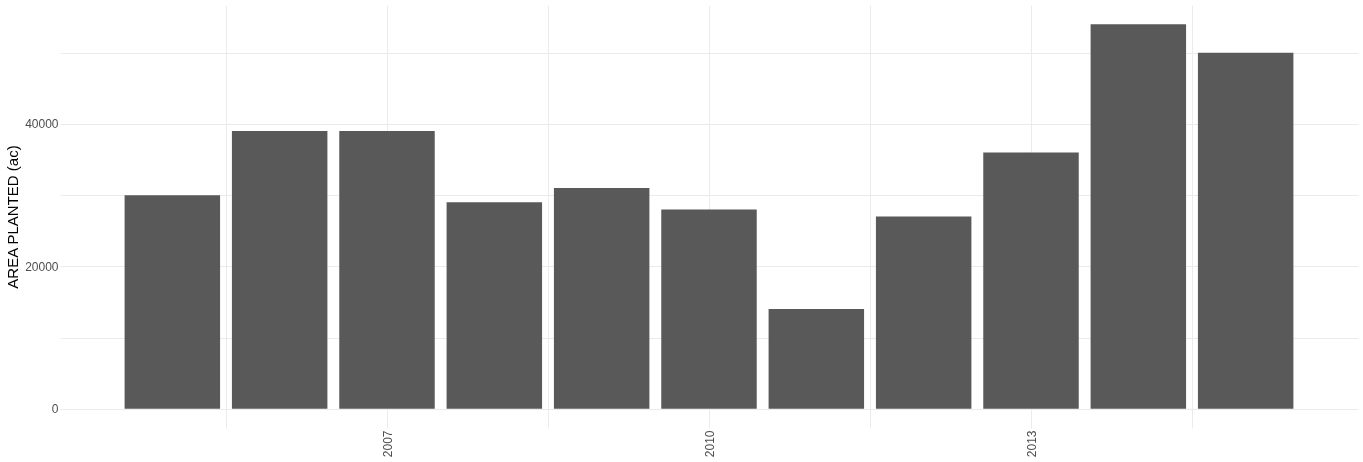 This screenshot has height=462, width=1363. What do you see at coordinates (13, 217) in the screenshot?
I see `y-axis-title: AREA PLANTED (ac)` at bounding box center [13, 217].